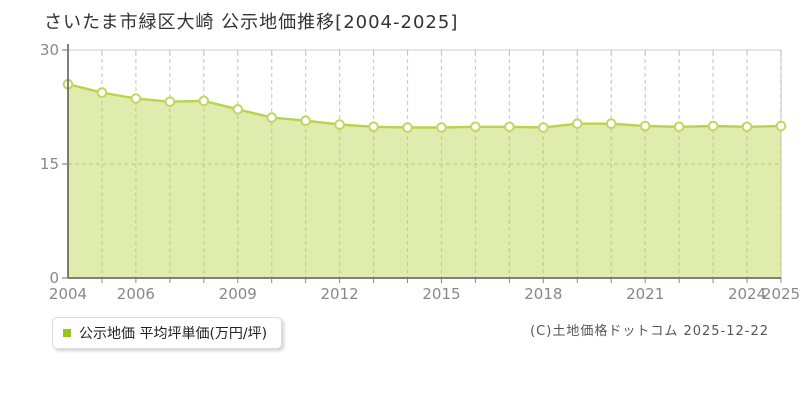 This screenshot has width=800, height=400. Describe the element at coordinates (645, 294) in the screenshot. I see `x-tick-label: 2021` at that location.